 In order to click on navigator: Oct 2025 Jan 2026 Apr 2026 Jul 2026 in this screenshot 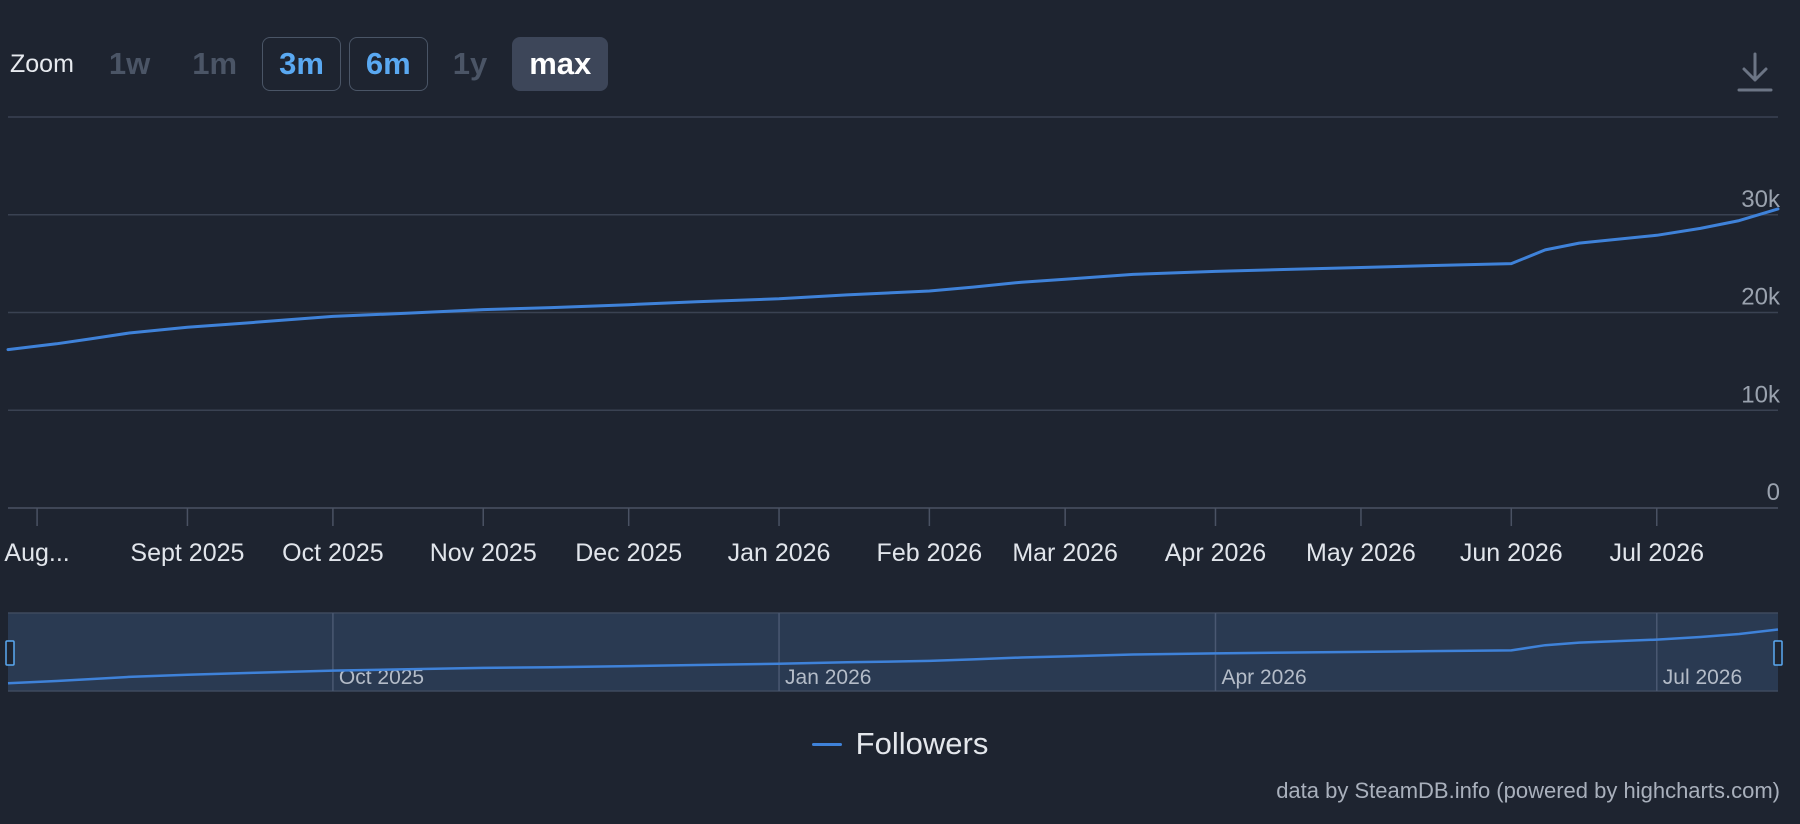, I will do `click(894, 652)`.